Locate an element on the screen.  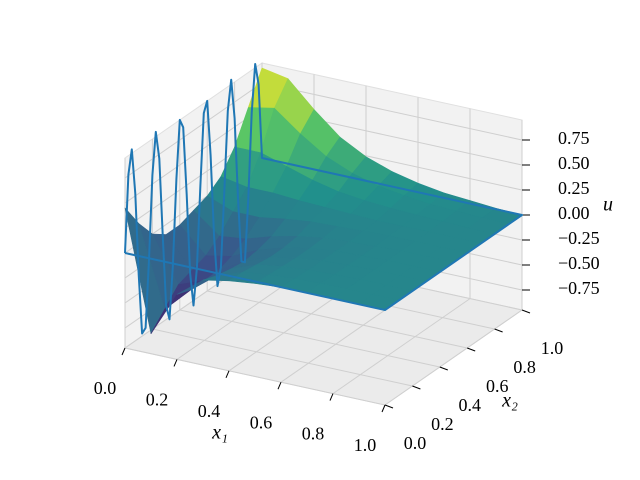
z-tick-label: 0.75 is located at coordinates (574, 138).